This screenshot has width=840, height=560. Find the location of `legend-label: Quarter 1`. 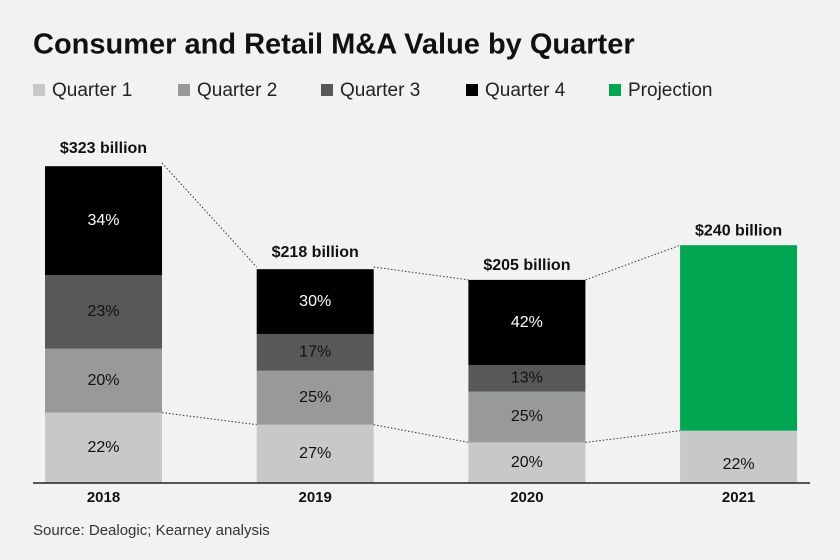

legend-label: Quarter 1 is located at coordinates (92, 90).